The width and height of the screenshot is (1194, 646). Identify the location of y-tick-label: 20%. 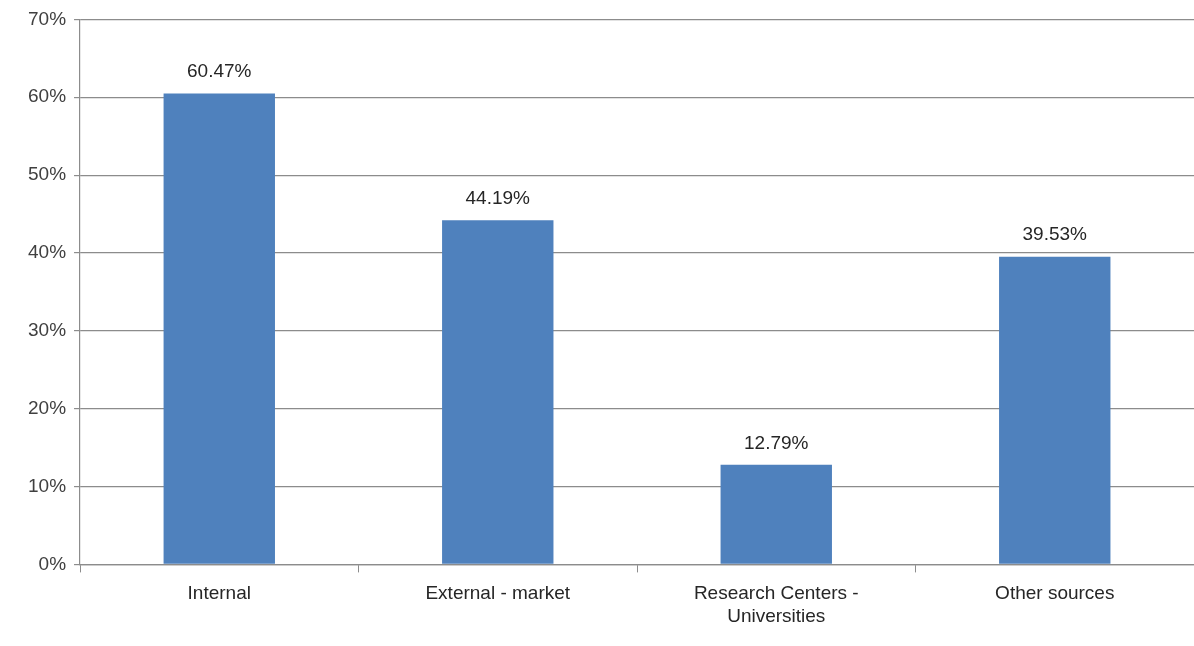
(47, 407).